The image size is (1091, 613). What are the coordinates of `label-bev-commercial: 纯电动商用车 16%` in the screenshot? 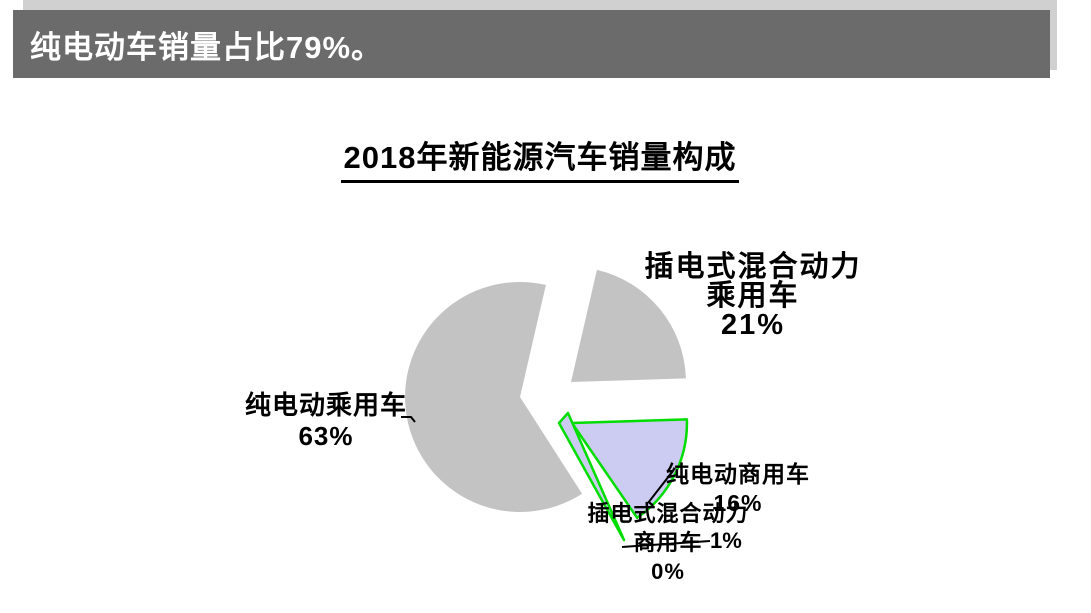 It's located at (738, 489).